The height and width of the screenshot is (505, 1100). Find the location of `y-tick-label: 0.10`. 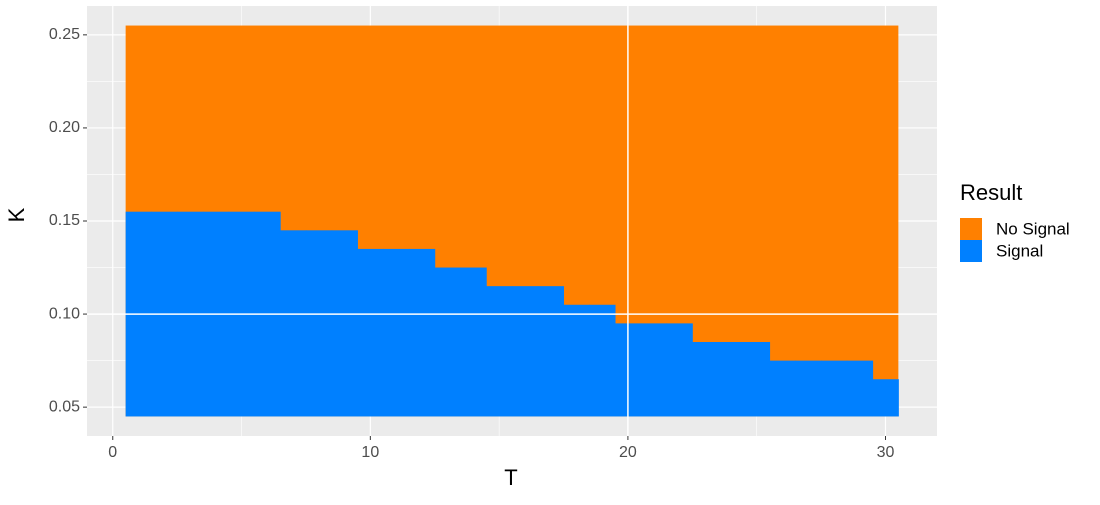

y-tick-label: 0.10 is located at coordinates (64, 313).